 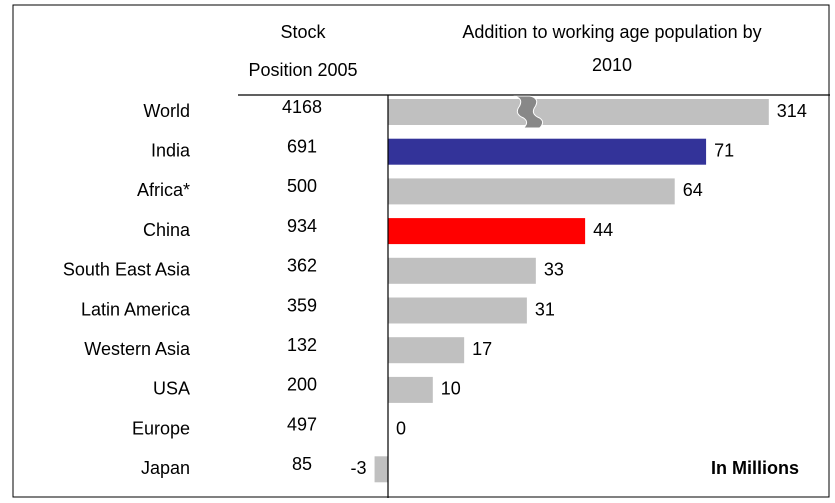 What do you see at coordinates (302, 107) in the screenshot?
I see `stock-value: 4168` at bounding box center [302, 107].